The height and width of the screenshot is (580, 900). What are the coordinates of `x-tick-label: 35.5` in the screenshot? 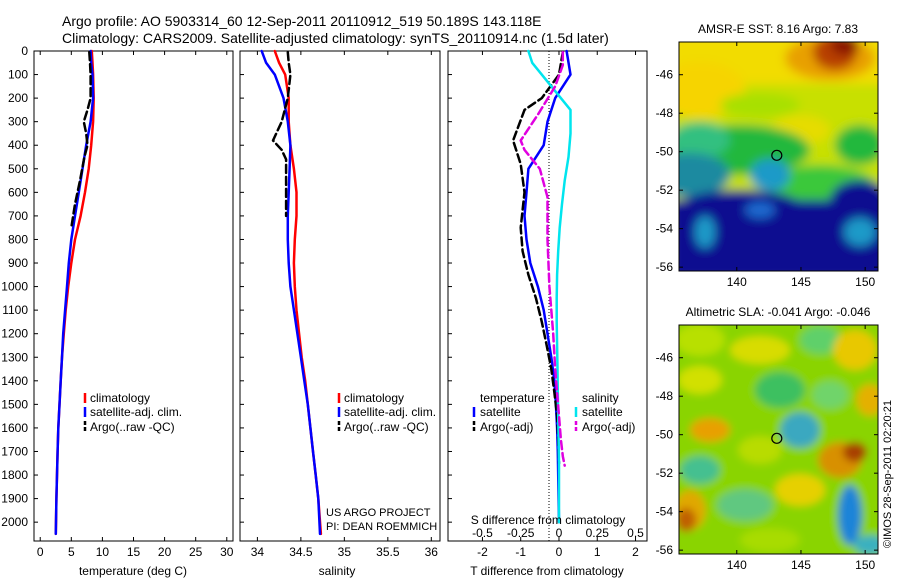 It's located at (388, 552).